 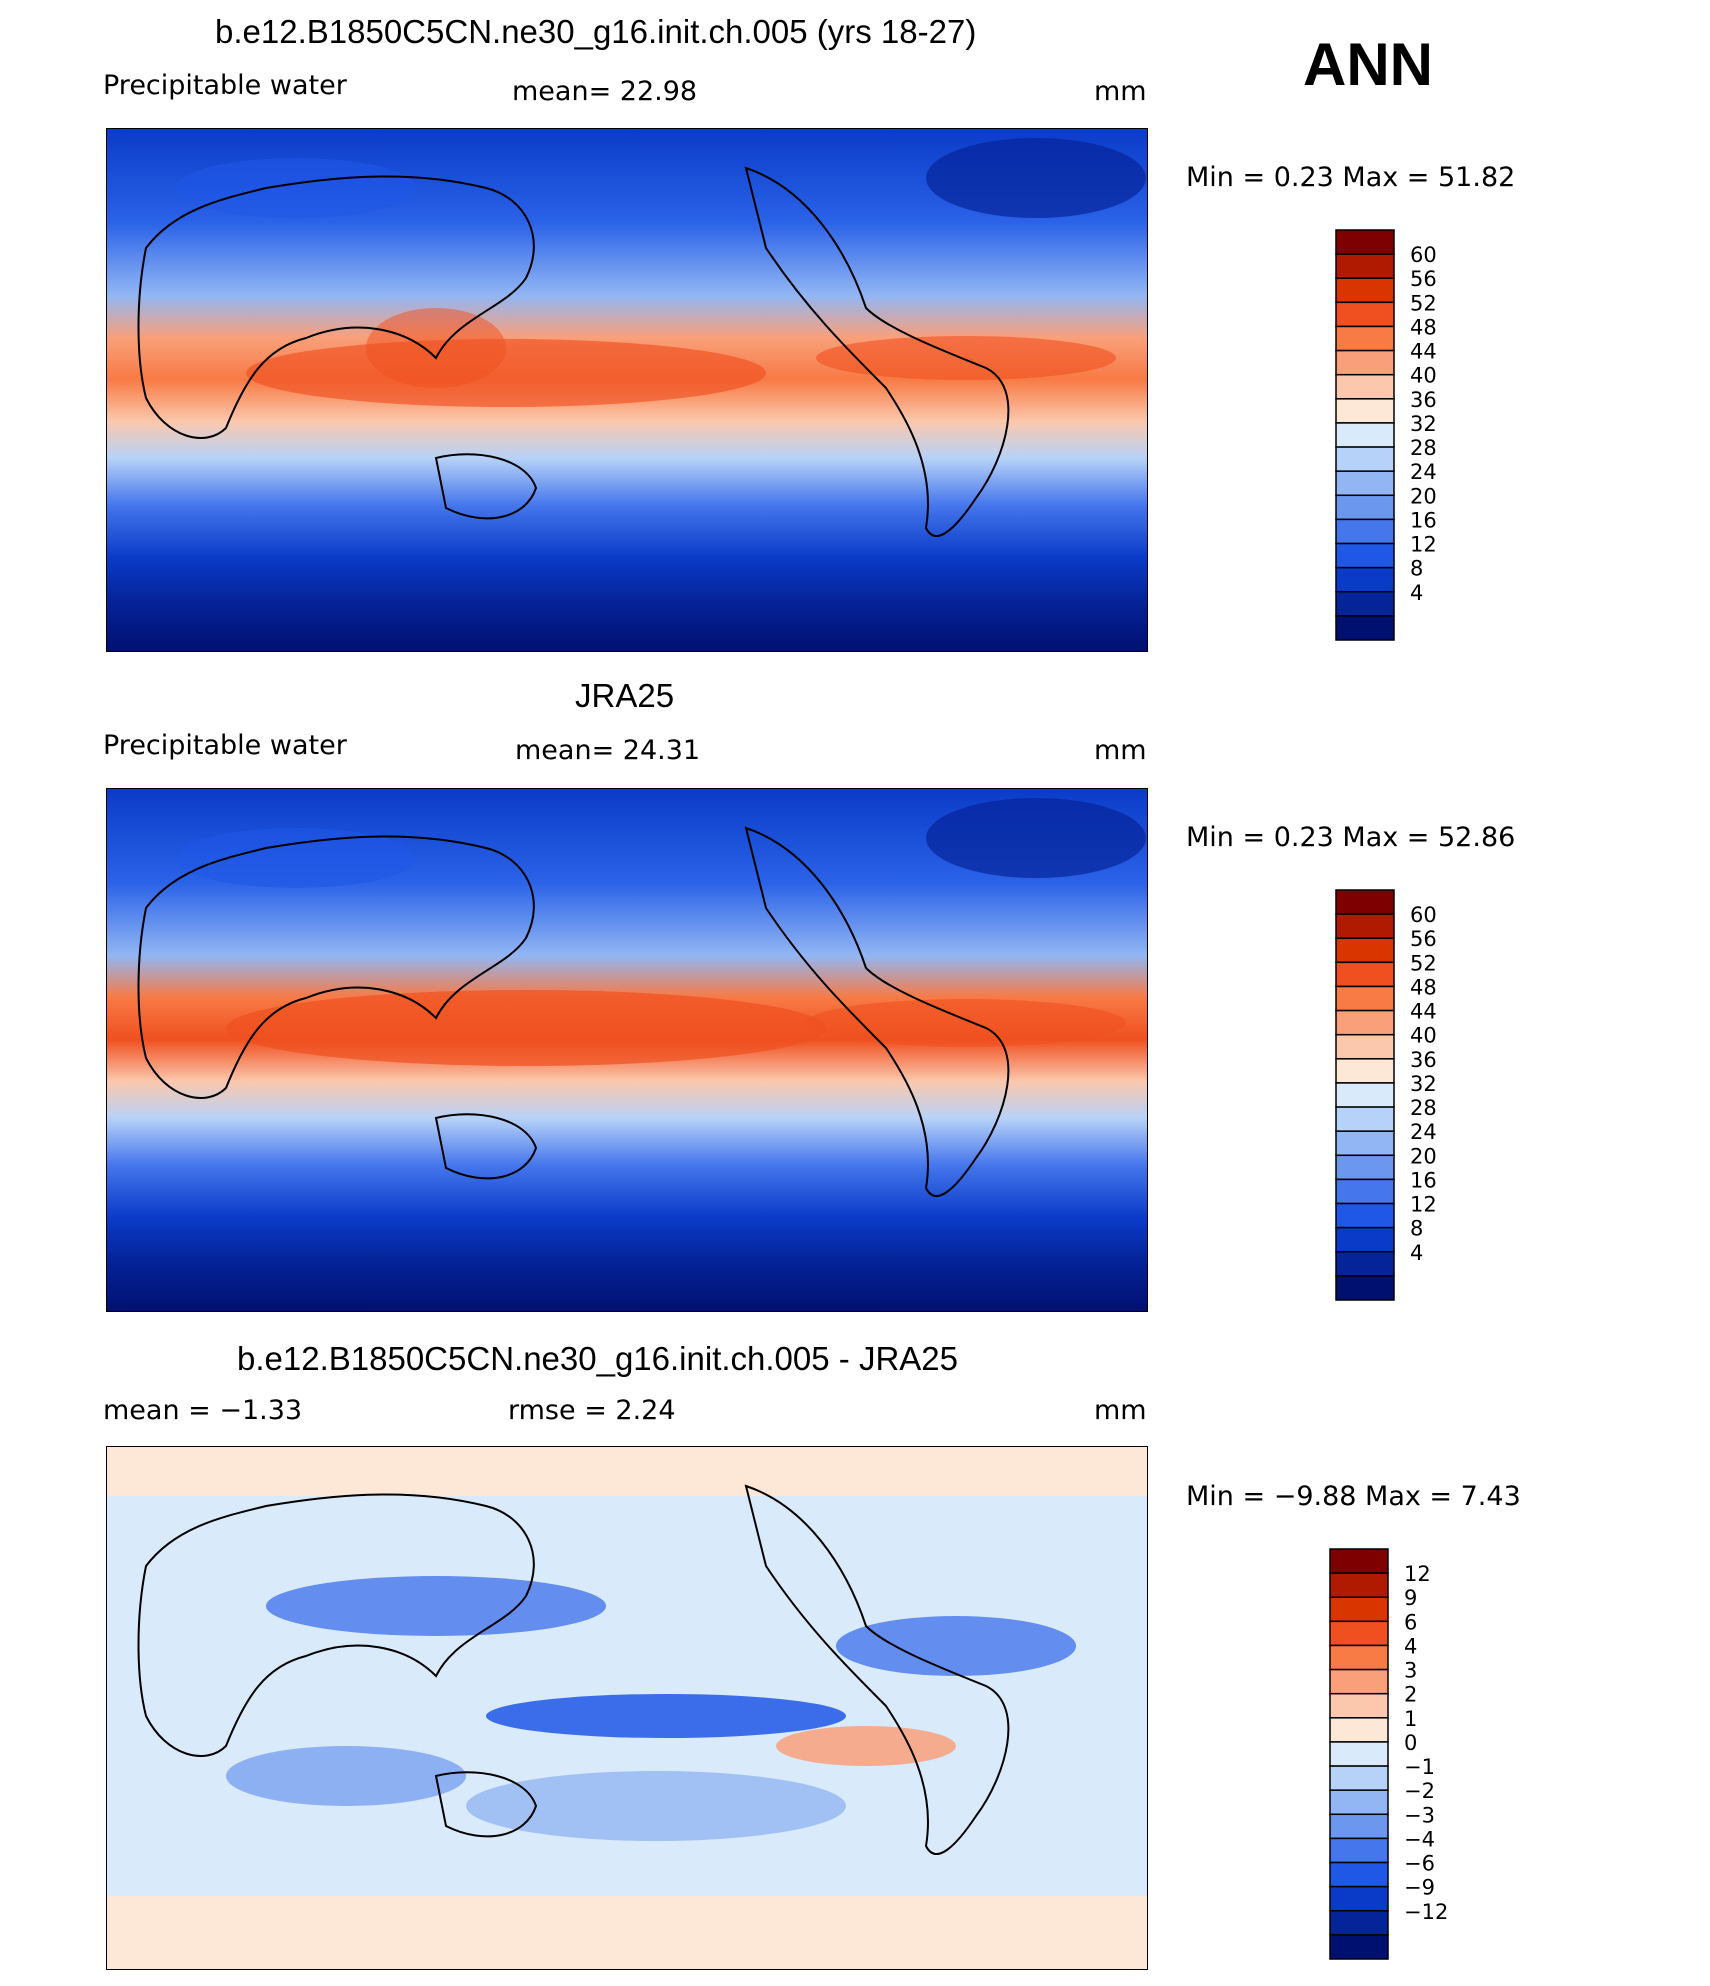 I want to click on panel-3-units-label: mm, so click(x=1120, y=1410).